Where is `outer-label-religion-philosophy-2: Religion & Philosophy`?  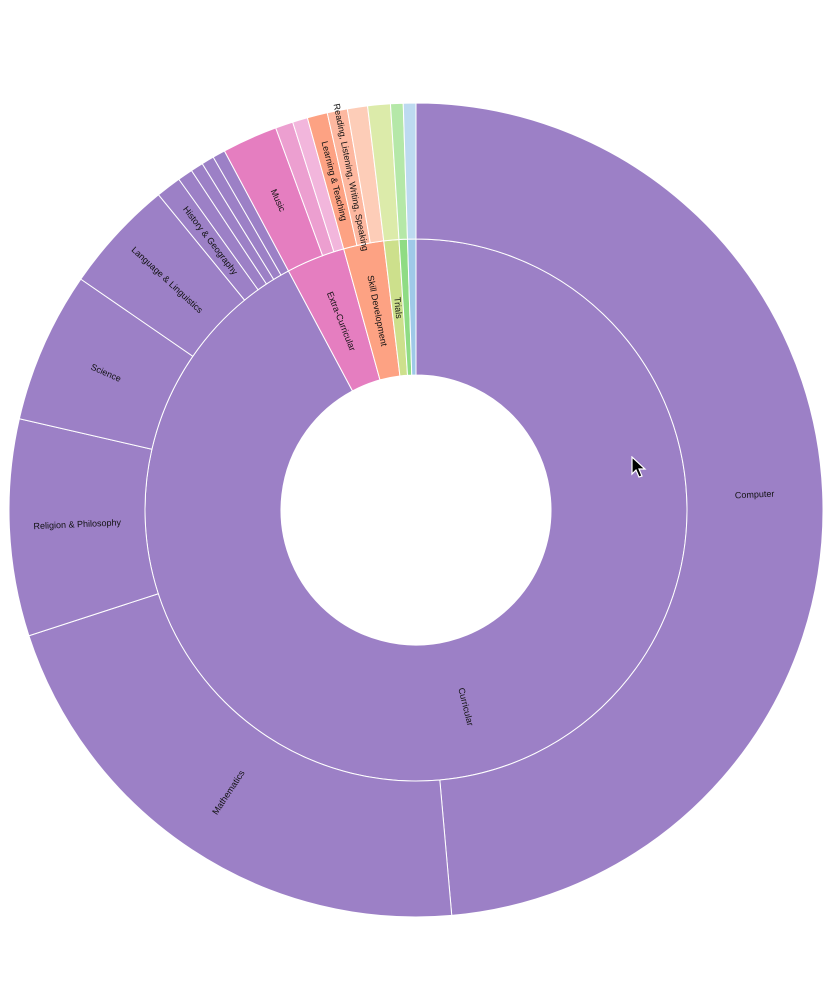
outer-label-religion-philosophy-2: Religion & Philosophy is located at coordinates (77, 524).